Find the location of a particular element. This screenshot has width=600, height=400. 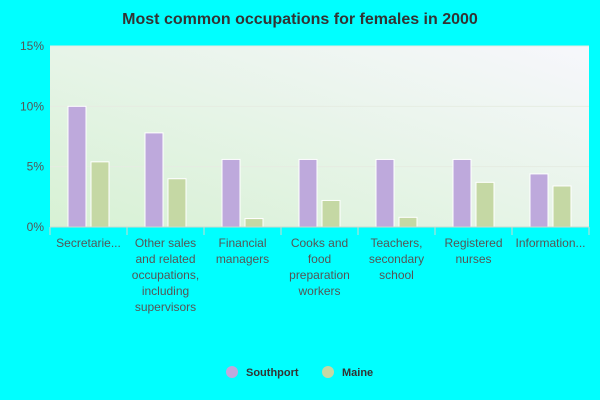

legend: Southport Maine is located at coordinates (299, 372).